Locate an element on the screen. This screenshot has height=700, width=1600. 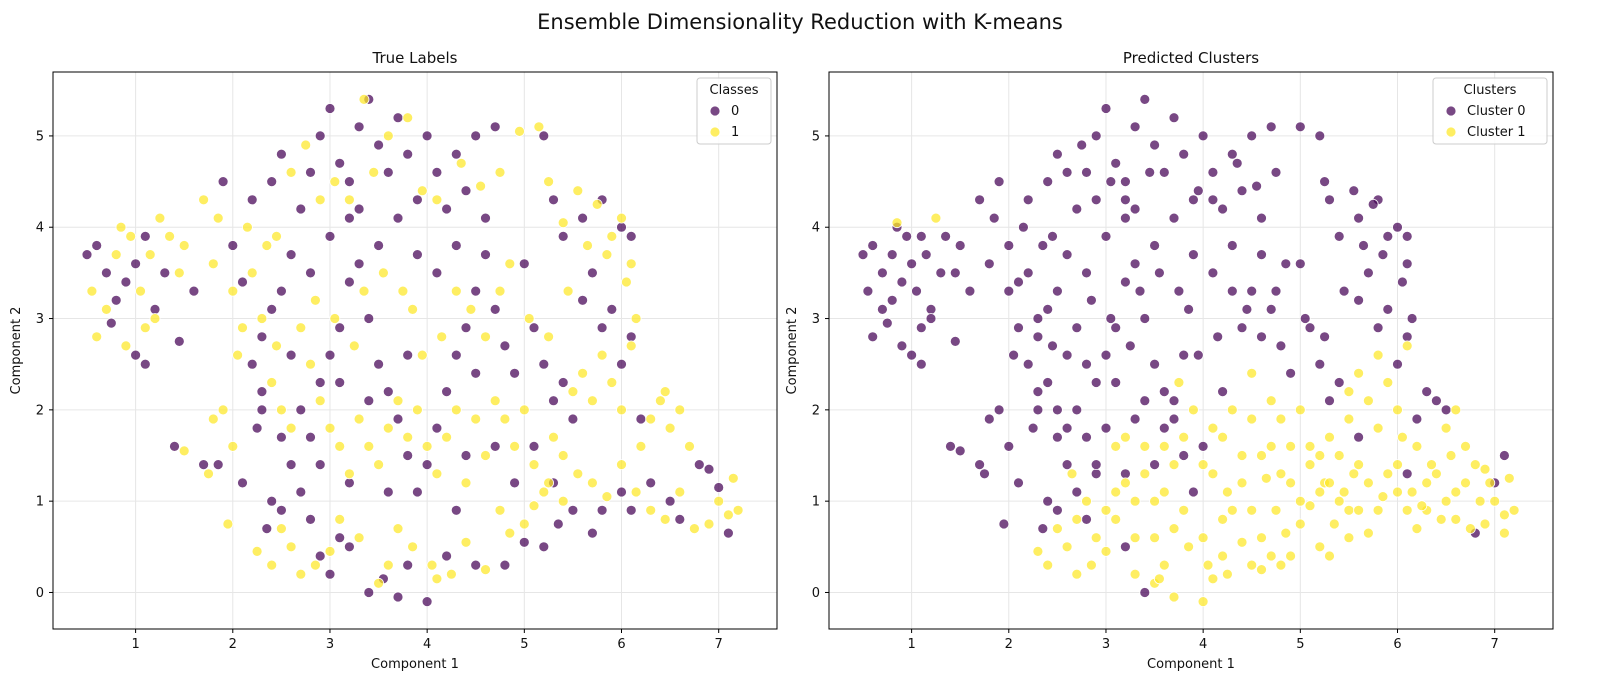
y-tick-label: 0 is located at coordinates (816, 593).